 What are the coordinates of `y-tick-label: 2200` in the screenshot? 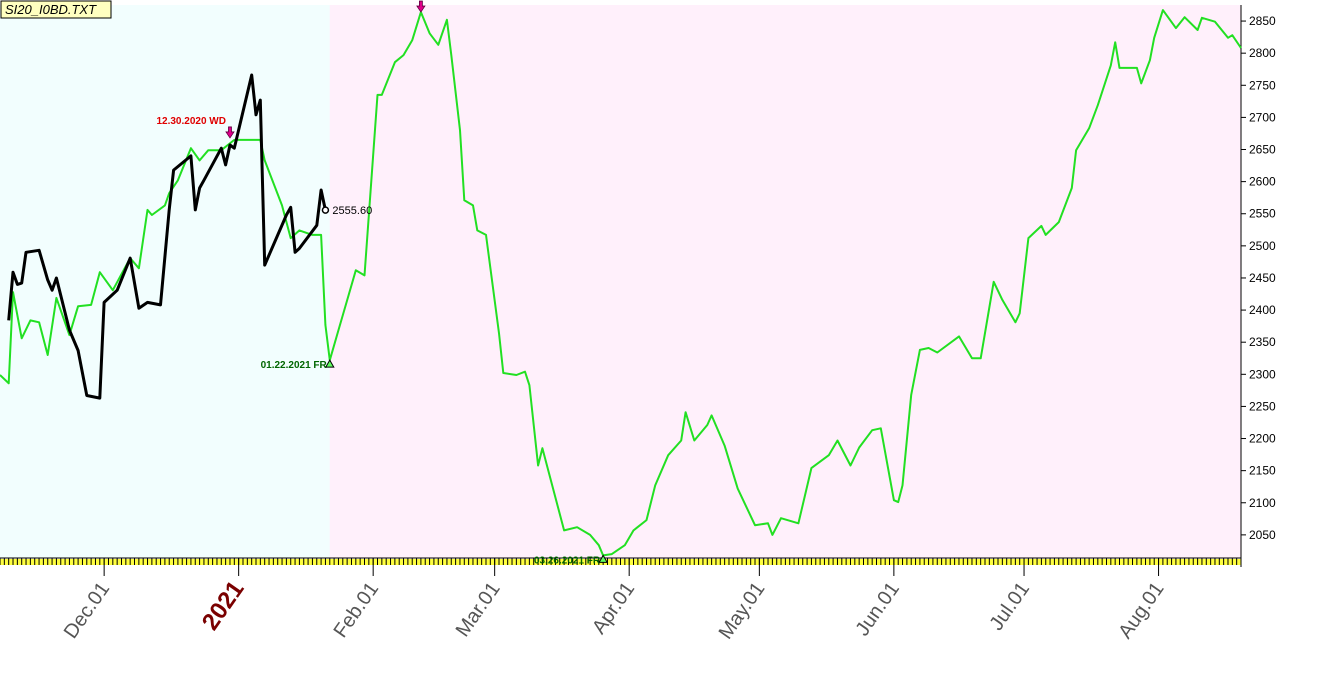 It's located at (1262, 439).